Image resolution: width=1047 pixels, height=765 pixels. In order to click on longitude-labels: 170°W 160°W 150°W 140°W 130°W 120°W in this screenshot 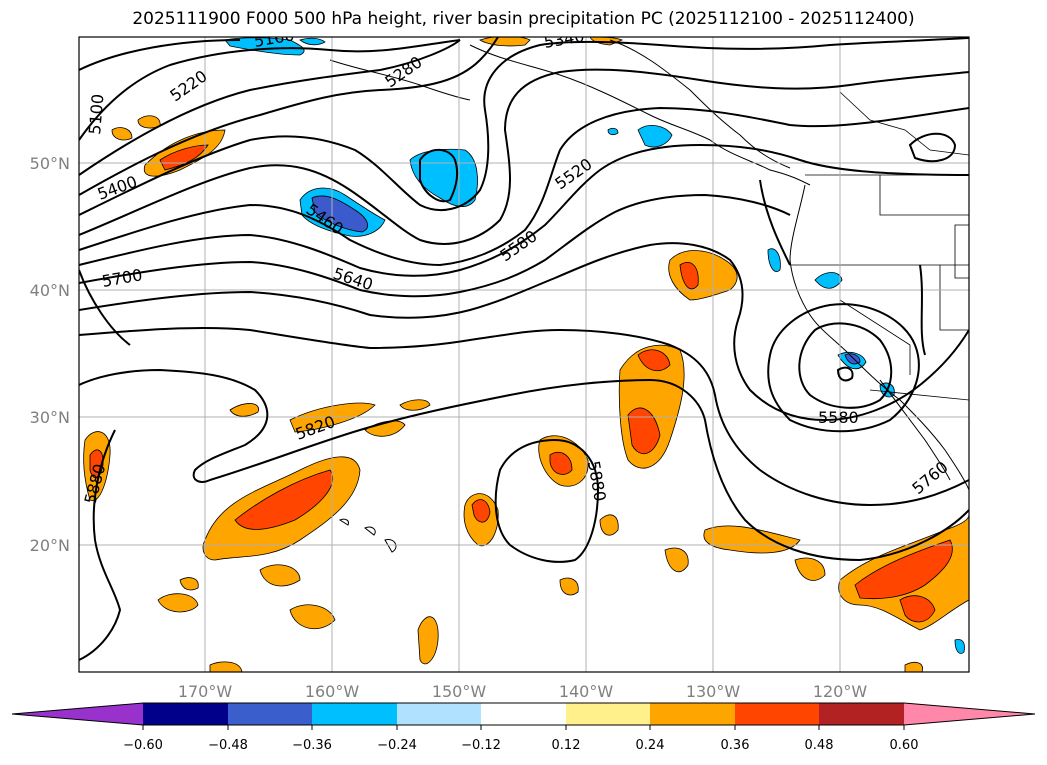, I will do `click(523, 691)`.